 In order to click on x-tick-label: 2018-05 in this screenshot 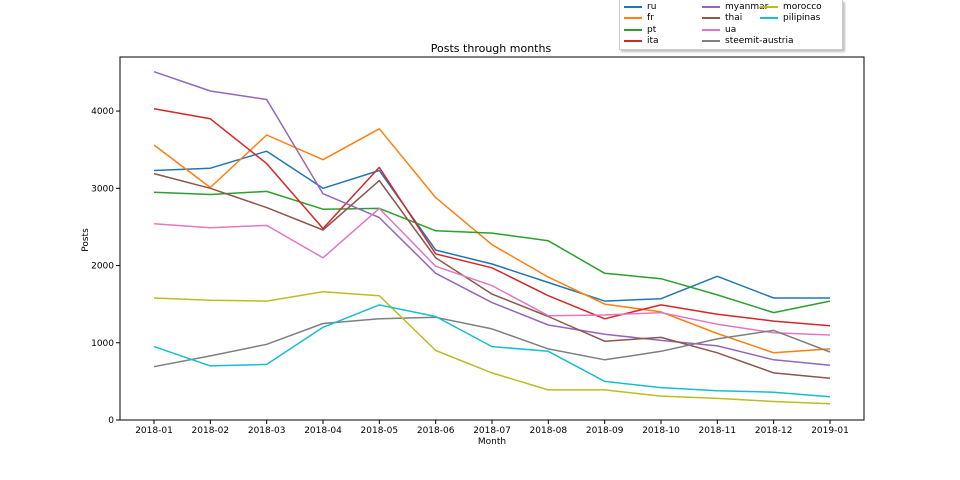, I will do `click(380, 431)`.